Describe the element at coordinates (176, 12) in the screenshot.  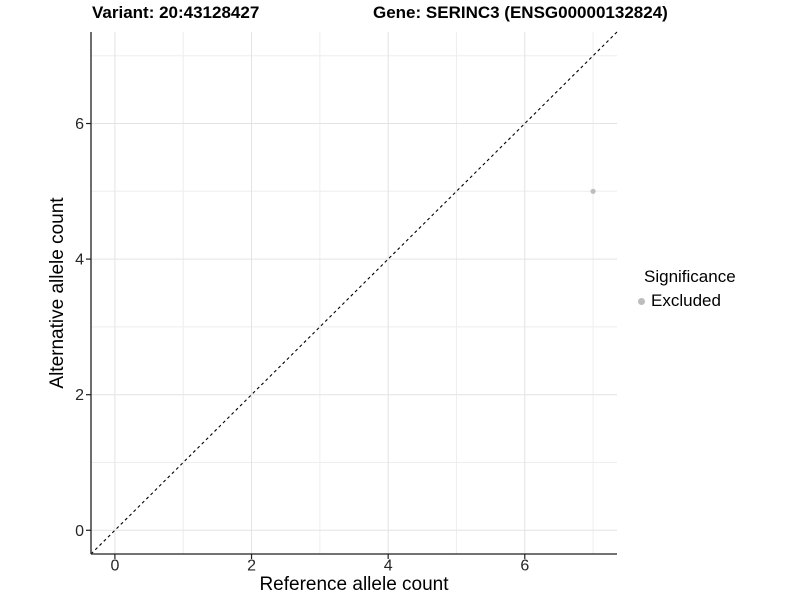
I see `variant-title: Variant: 20:43128427` at that location.